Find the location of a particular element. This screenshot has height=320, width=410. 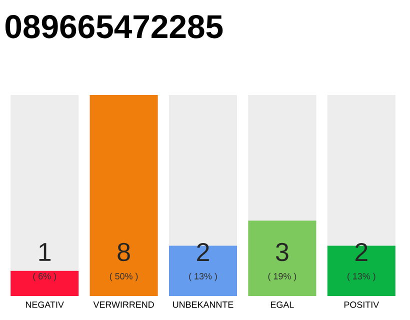

chart-title: 089665472285 is located at coordinates (114, 26).